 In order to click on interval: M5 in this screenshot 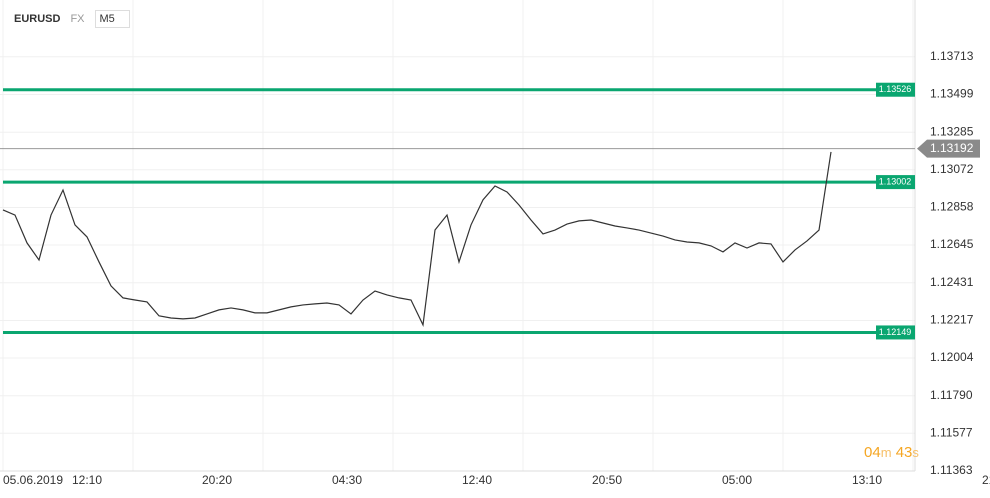, I will do `click(112, 19)`.